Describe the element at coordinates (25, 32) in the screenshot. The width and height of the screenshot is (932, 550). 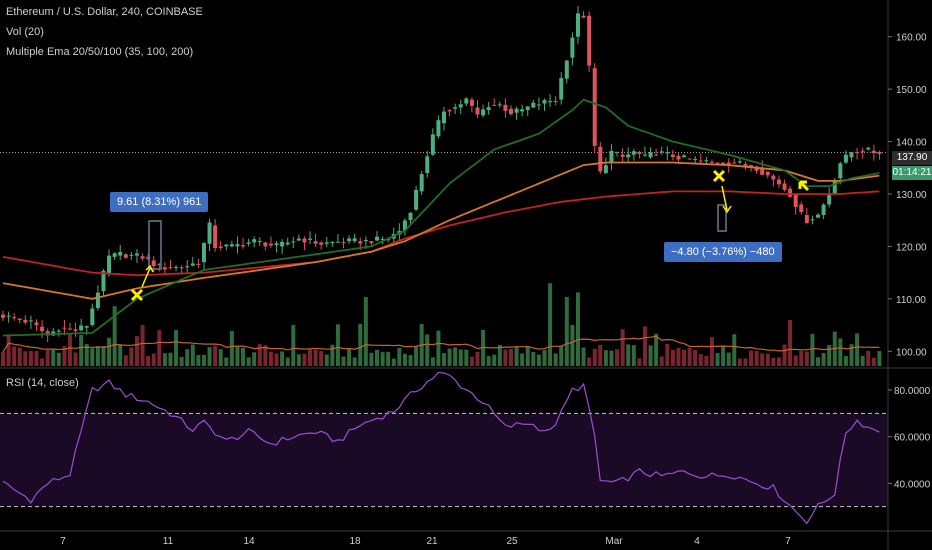
I see `volume-legend: Vol (20)` at that location.